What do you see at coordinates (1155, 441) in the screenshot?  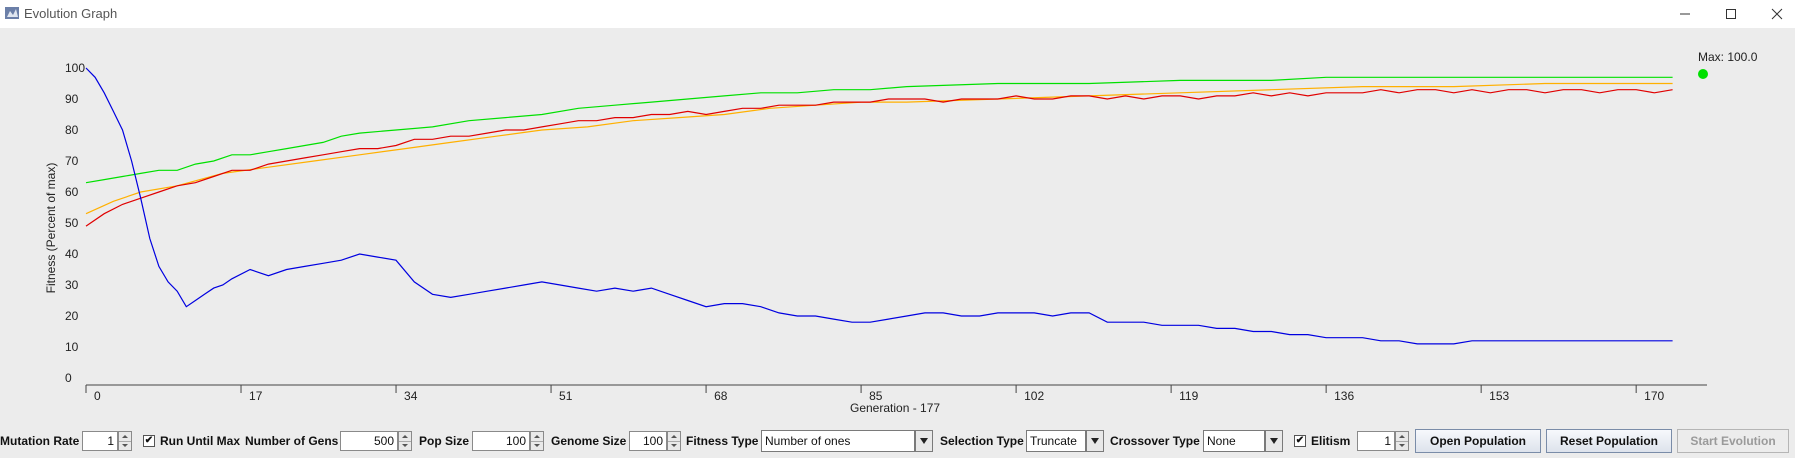 I see `crossover-type-label: Crossover Type` at bounding box center [1155, 441].